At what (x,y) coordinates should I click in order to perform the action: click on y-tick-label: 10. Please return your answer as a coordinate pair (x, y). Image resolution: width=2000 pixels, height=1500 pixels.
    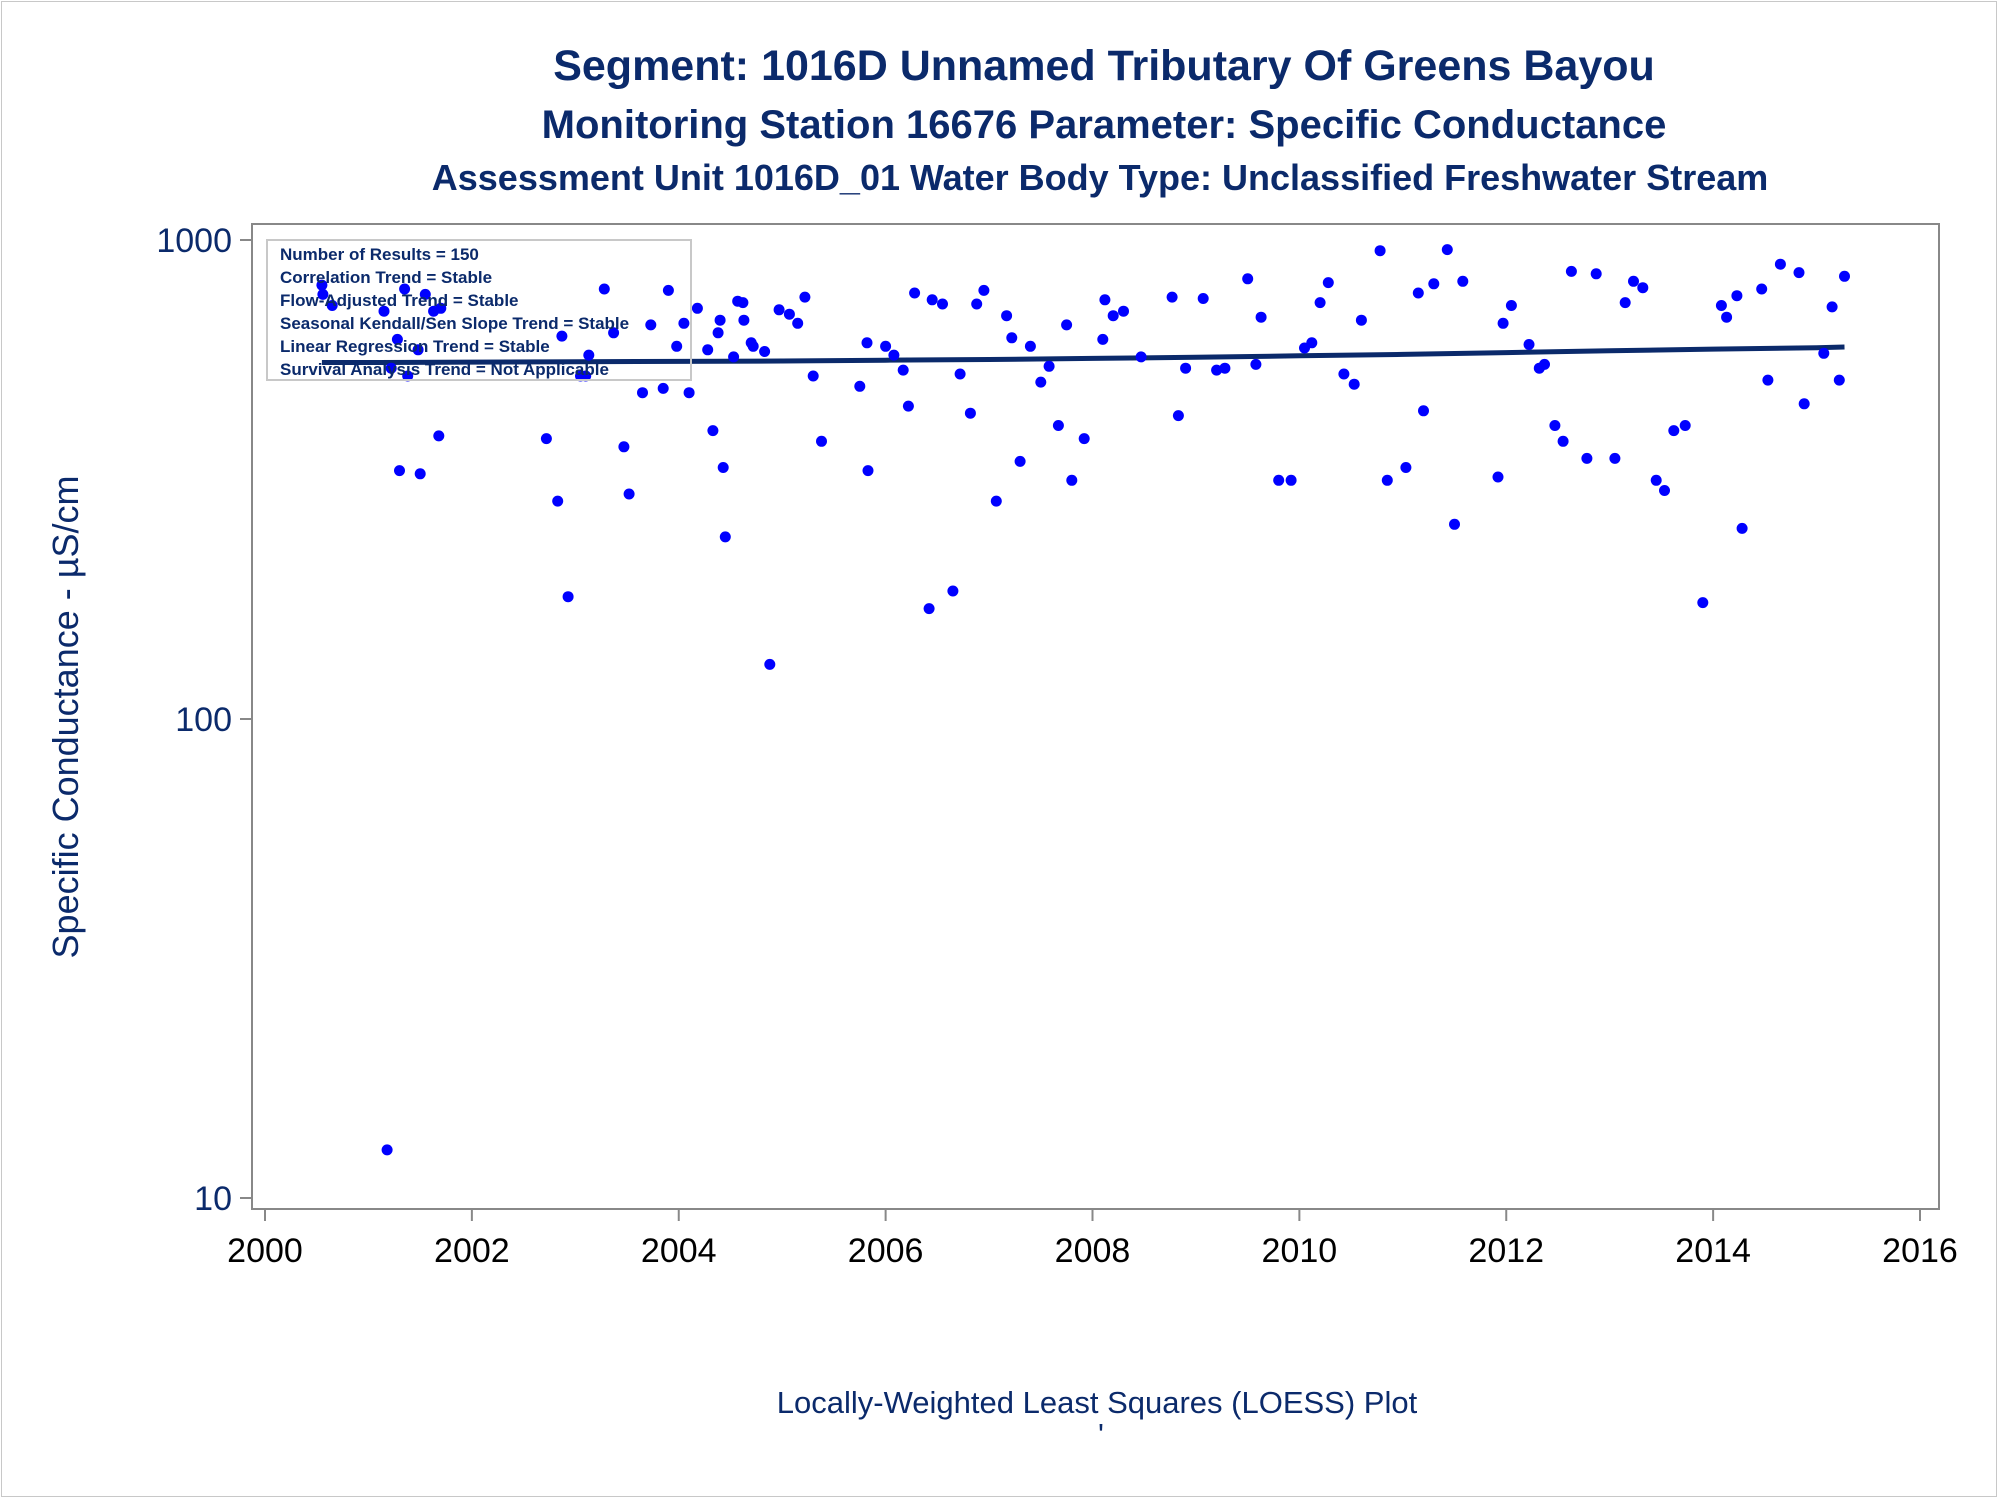
    Looking at the image, I should click on (213, 1199).